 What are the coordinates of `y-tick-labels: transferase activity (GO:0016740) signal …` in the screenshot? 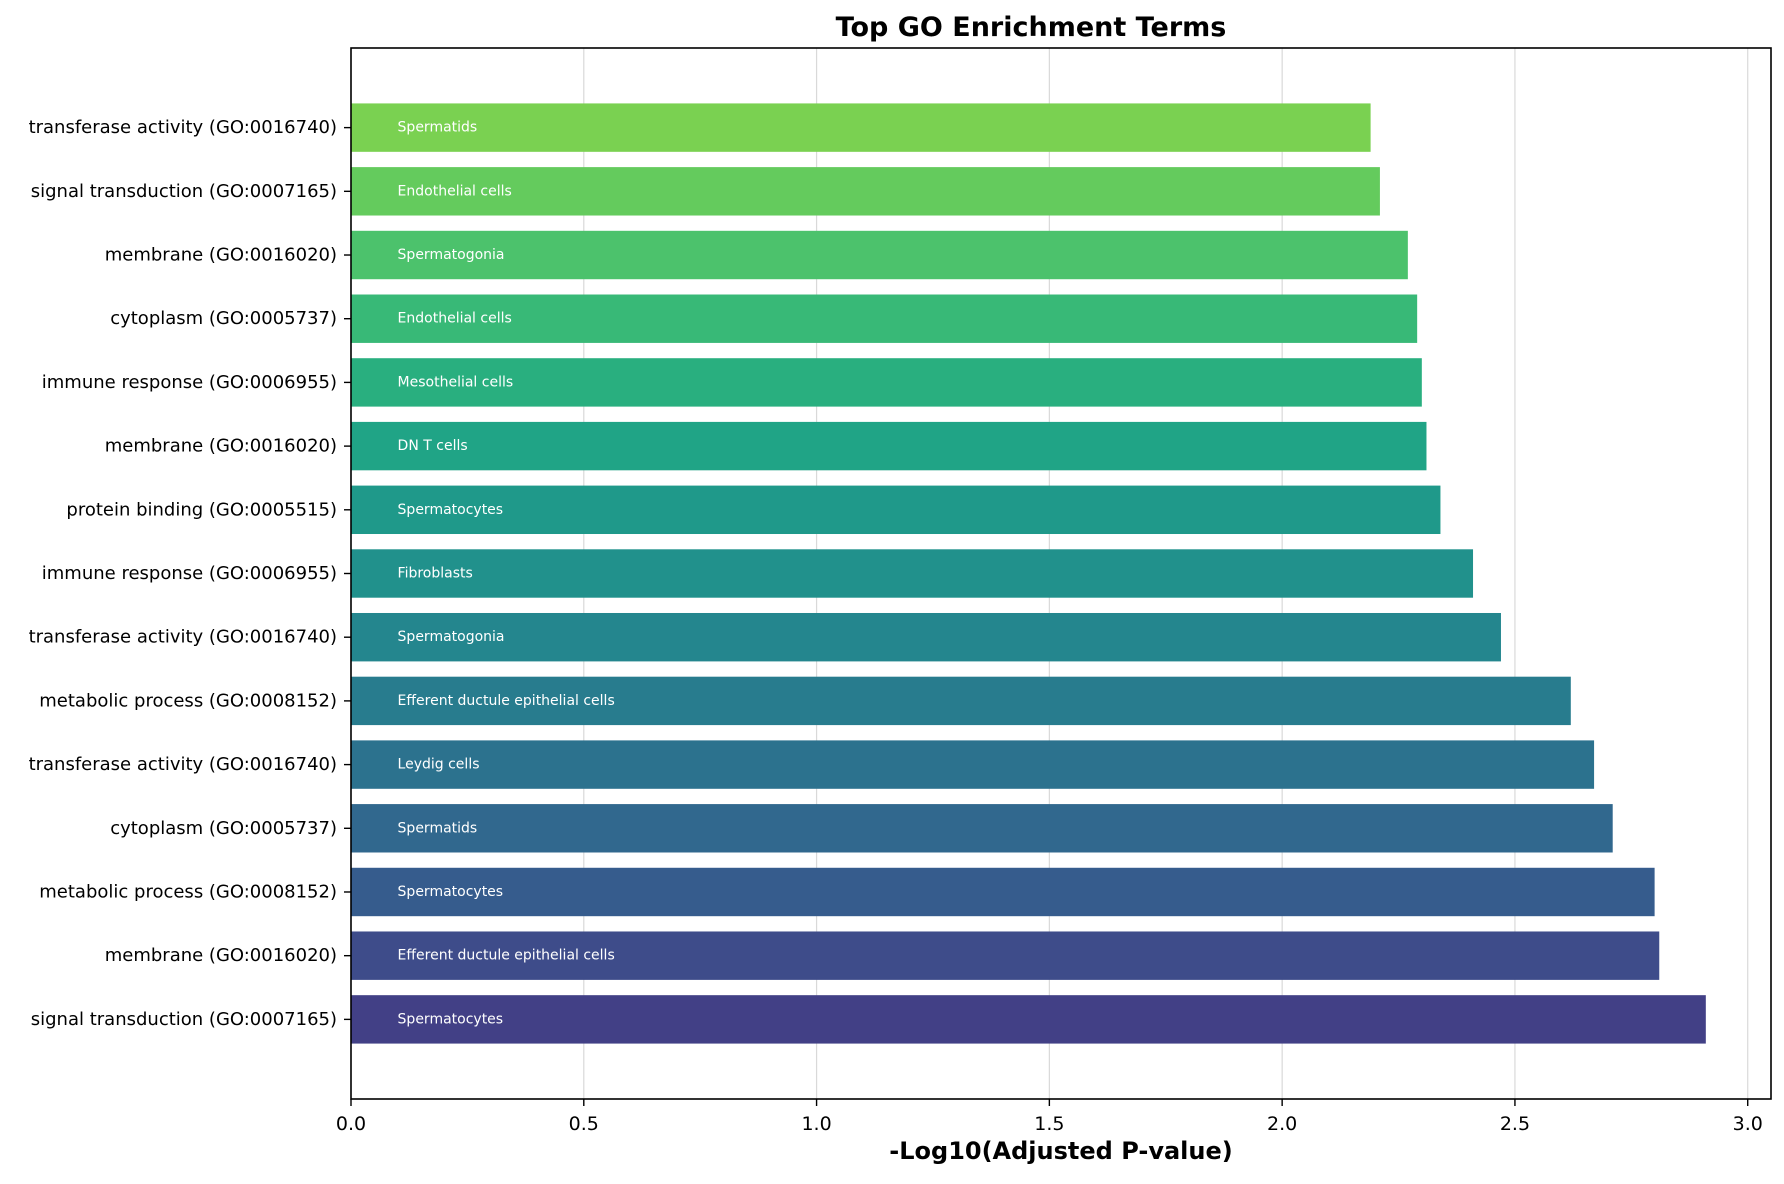 It's located at (190, 573).